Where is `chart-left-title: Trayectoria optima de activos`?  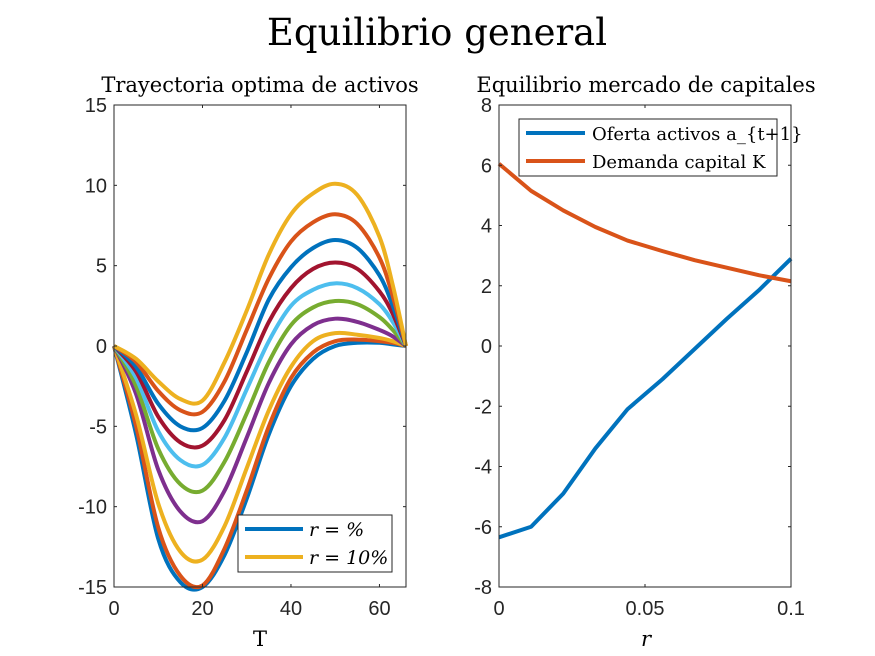
chart-left-title: Trayectoria optima de activos is located at coordinates (259, 85).